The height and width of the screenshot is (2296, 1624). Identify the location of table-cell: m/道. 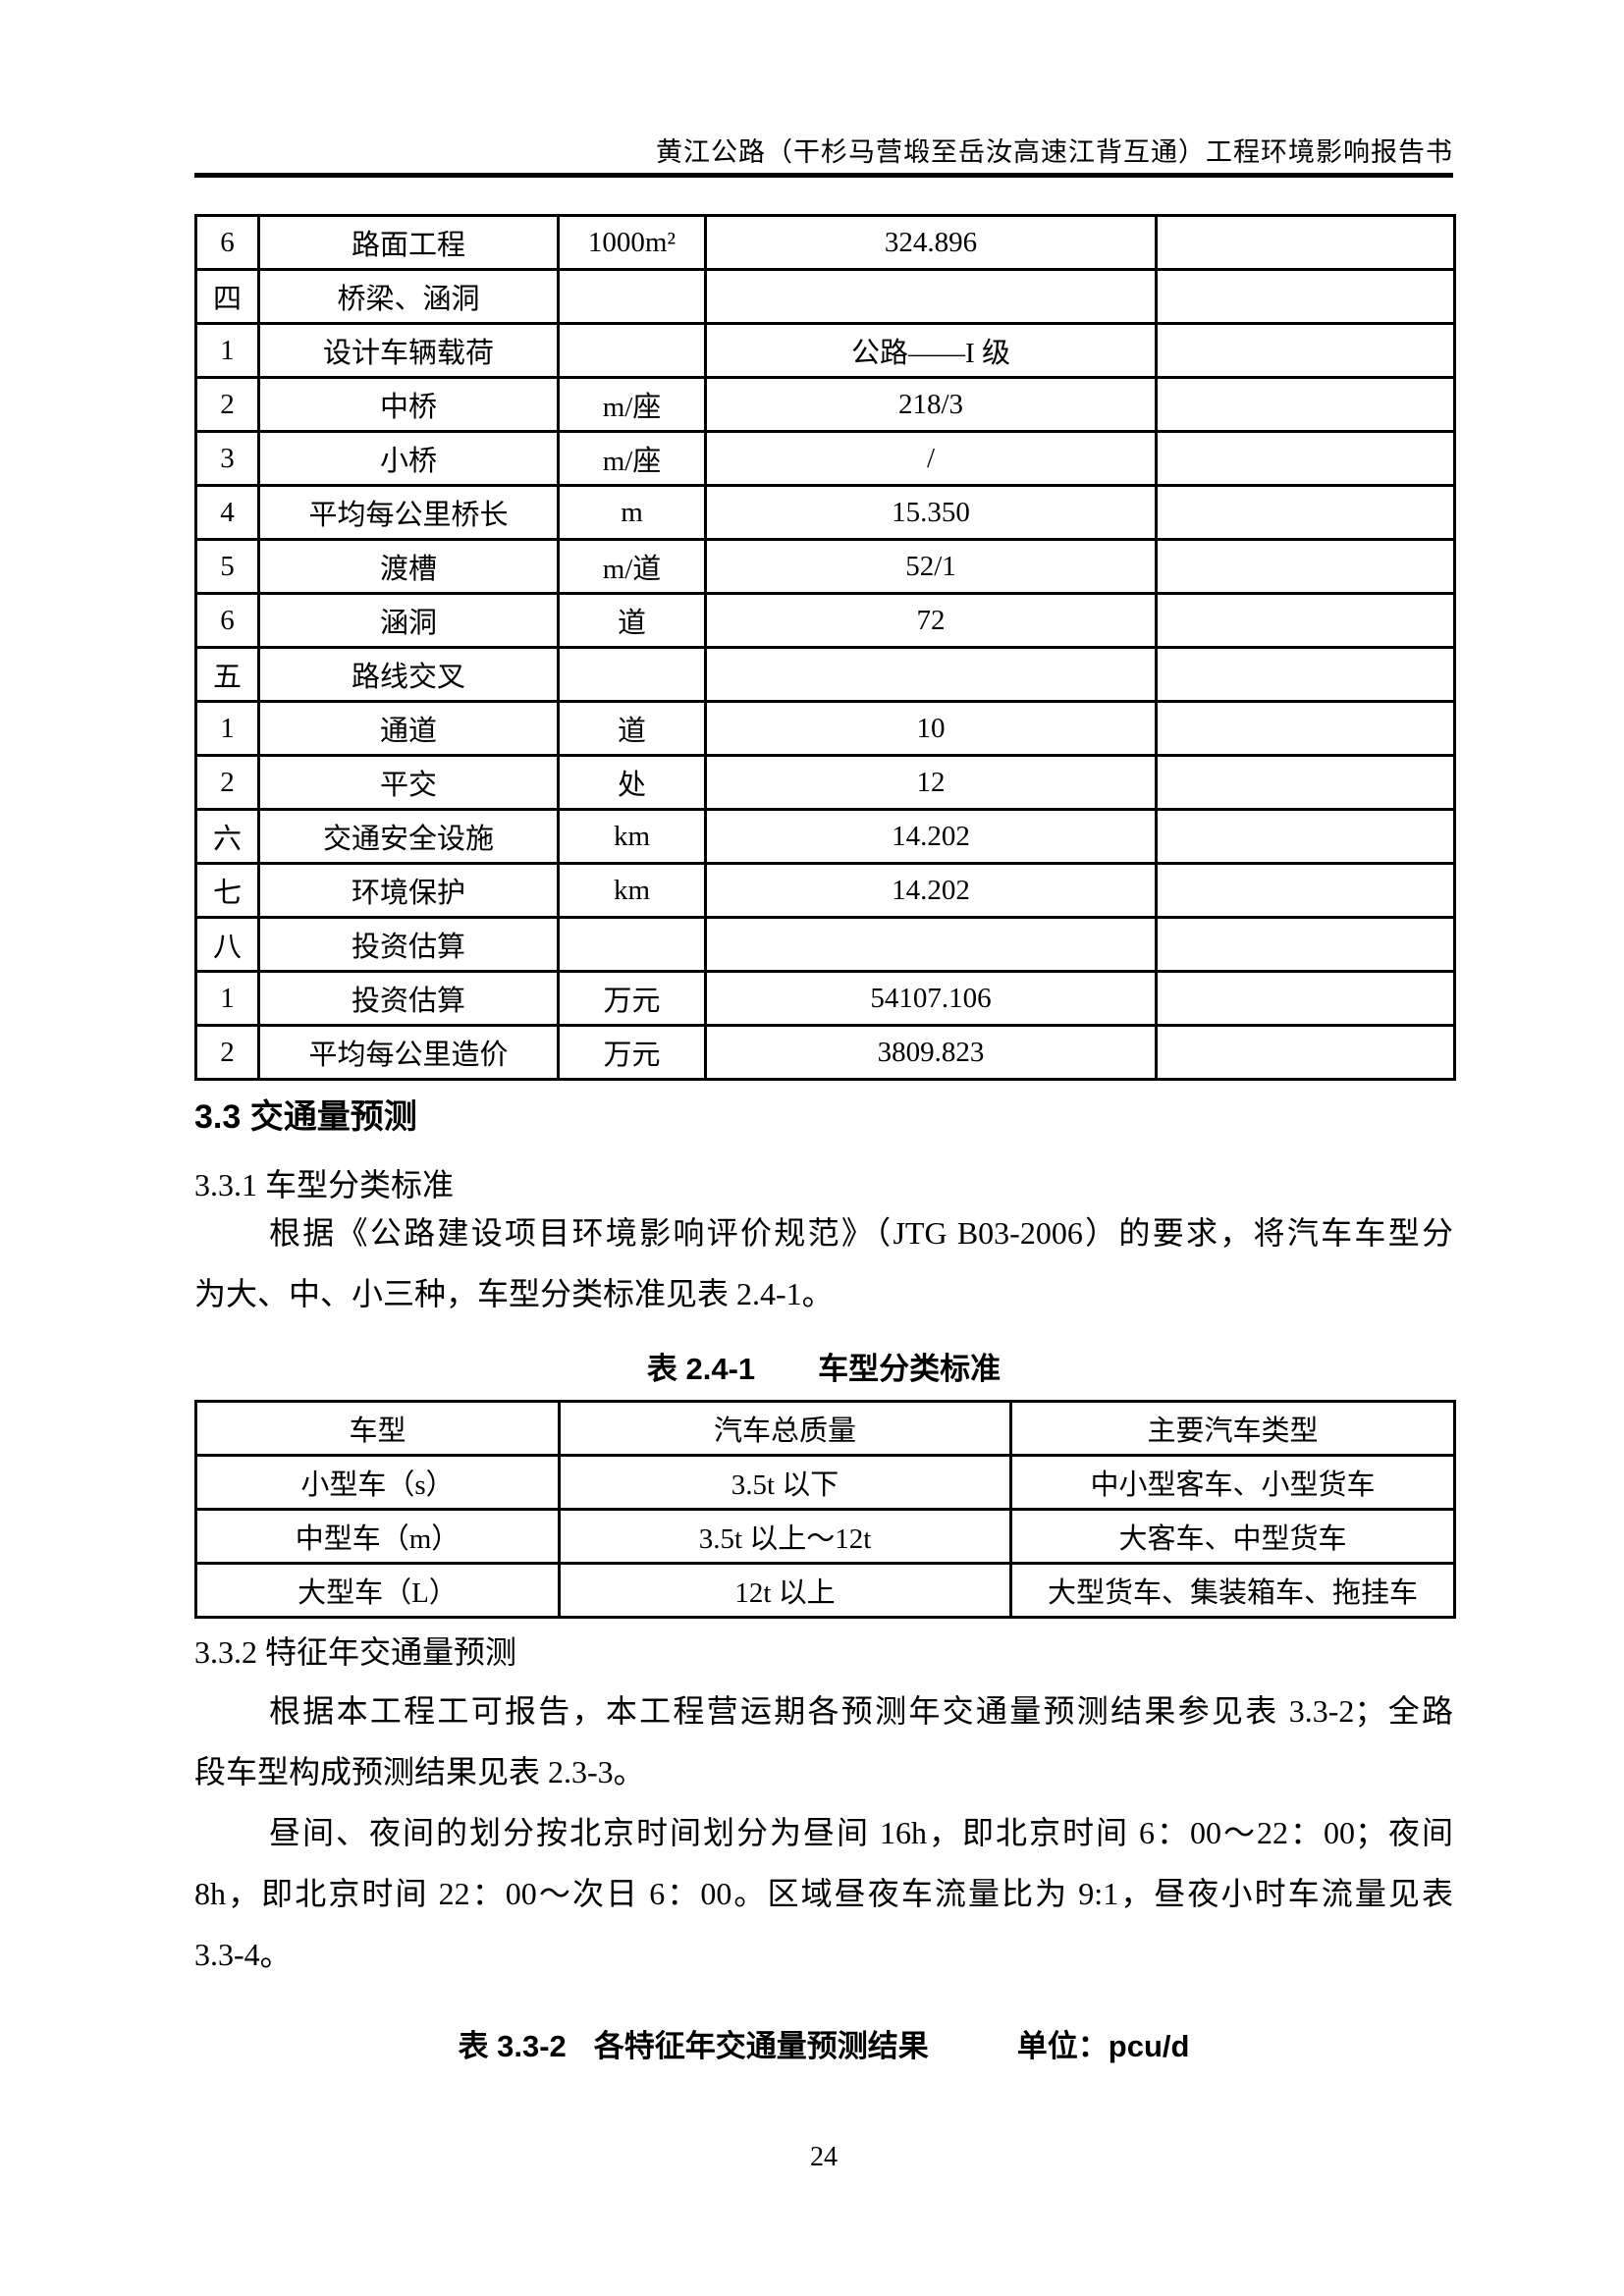
(632, 566).